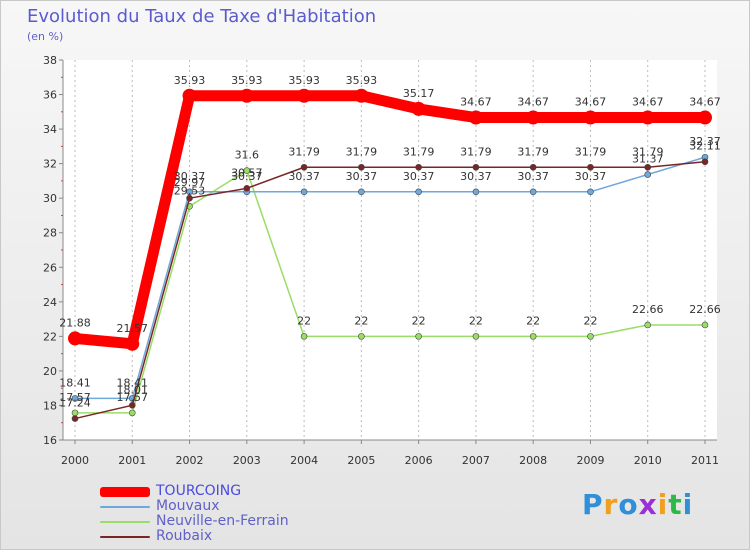  I want to click on data-label: 17.24, so click(75, 403).